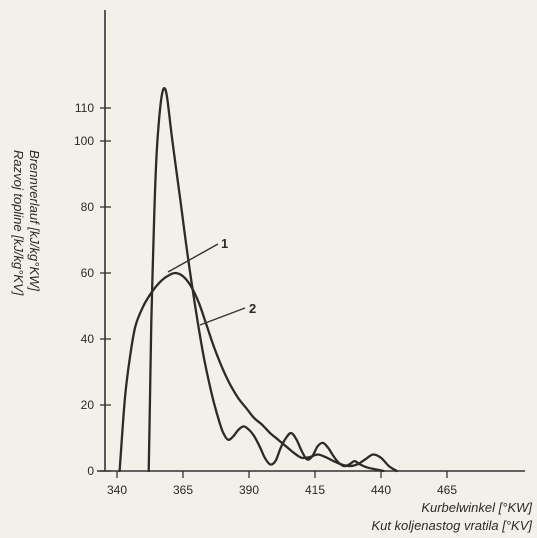  I want to click on y-tick-label: 80, so click(88, 207).